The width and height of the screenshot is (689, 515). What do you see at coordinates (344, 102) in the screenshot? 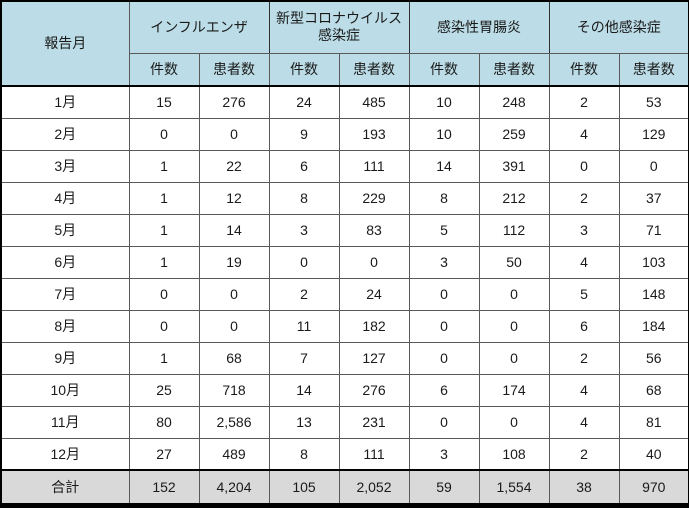
I see `table-row: 1月 15 276 24 485 10 248 2 53` at bounding box center [344, 102].